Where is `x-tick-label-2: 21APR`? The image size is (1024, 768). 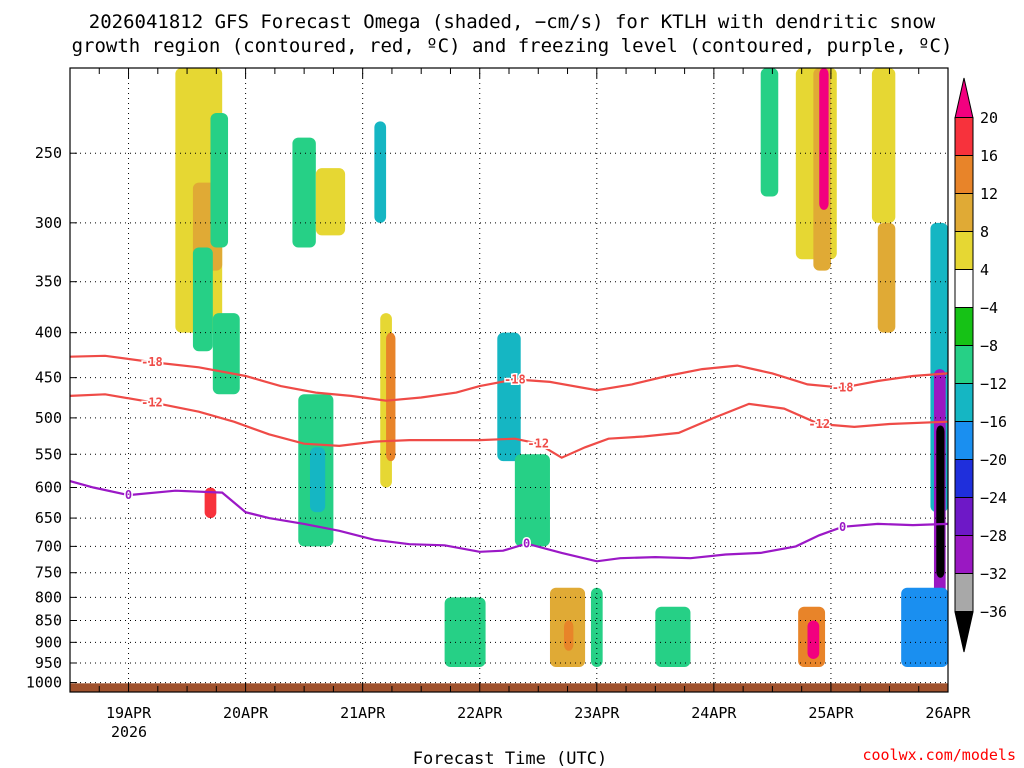
x-tick-label-2: 21APR is located at coordinates (363, 713).